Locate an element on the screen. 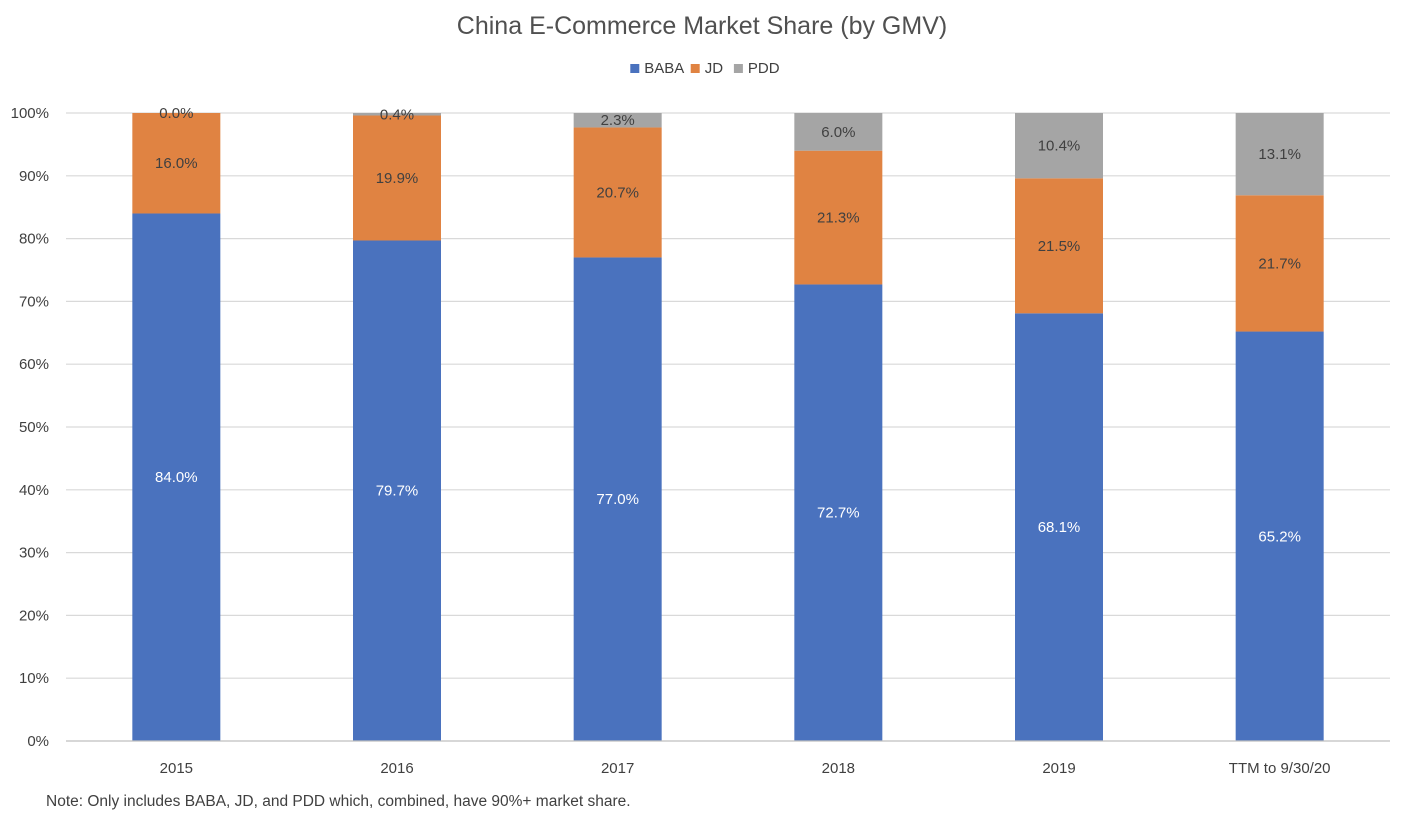  y-tick-label: 0% is located at coordinates (38, 741).